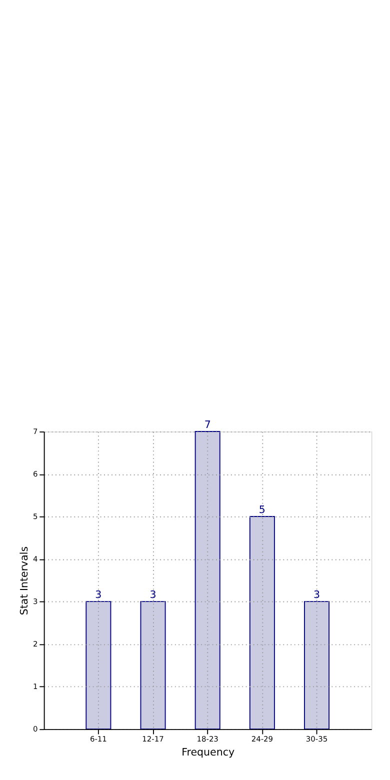 This screenshot has width=390, height=780. I want to click on y-tick-label: 4, so click(35, 559).